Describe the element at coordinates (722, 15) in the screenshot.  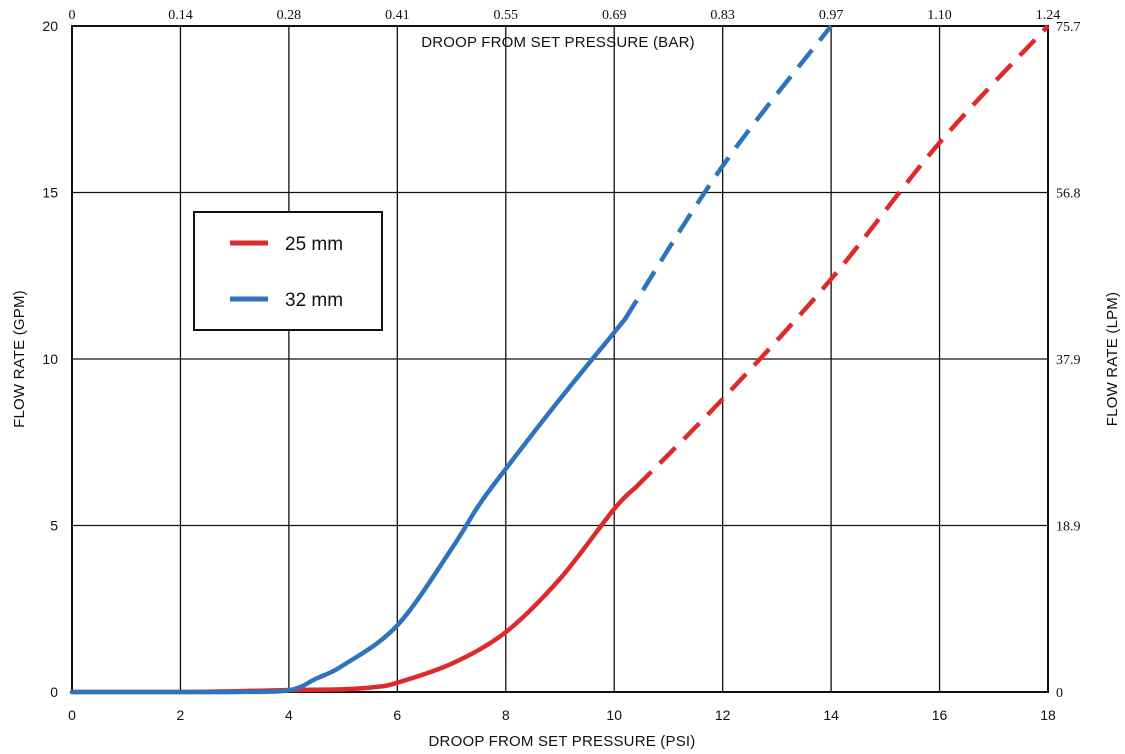
I see `x2-tick-label: 0.83` at that location.